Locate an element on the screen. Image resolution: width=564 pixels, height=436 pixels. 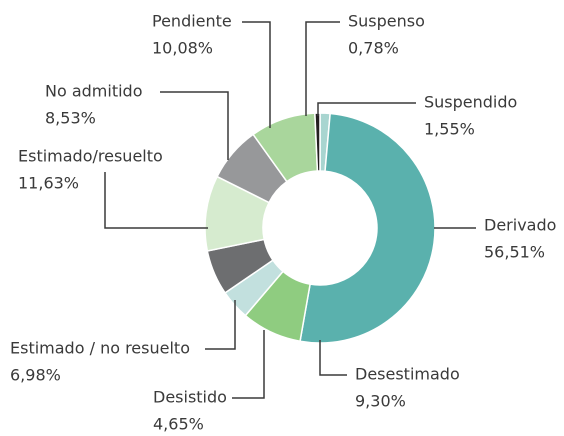
value-label: 1,55% is located at coordinates (449, 129).